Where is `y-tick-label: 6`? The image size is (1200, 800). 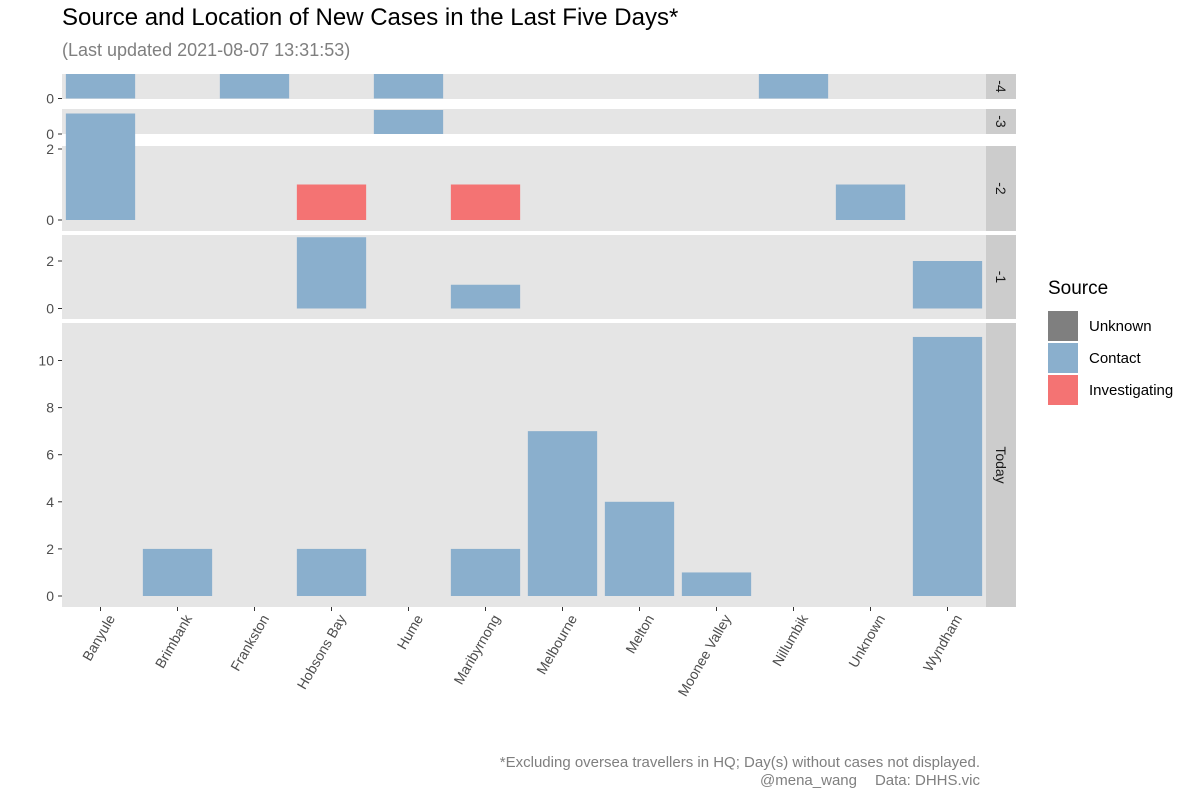 y-tick-label: 6 is located at coordinates (50, 455).